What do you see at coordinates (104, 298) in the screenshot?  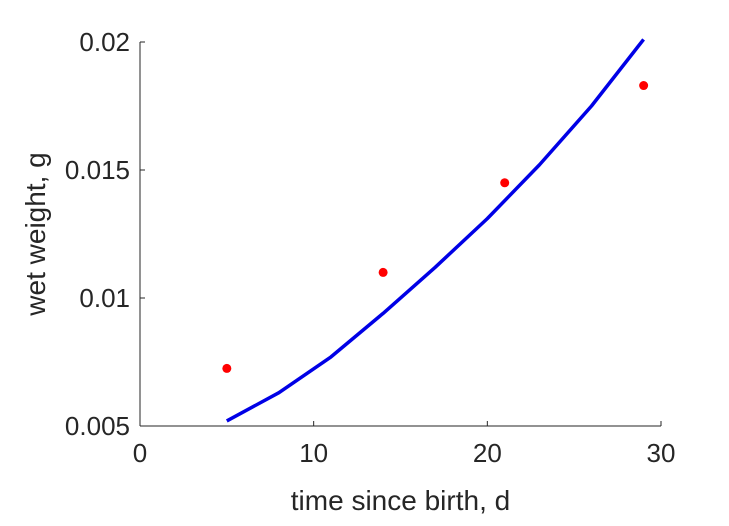 I see `y-tick-label: 0.01` at bounding box center [104, 298].